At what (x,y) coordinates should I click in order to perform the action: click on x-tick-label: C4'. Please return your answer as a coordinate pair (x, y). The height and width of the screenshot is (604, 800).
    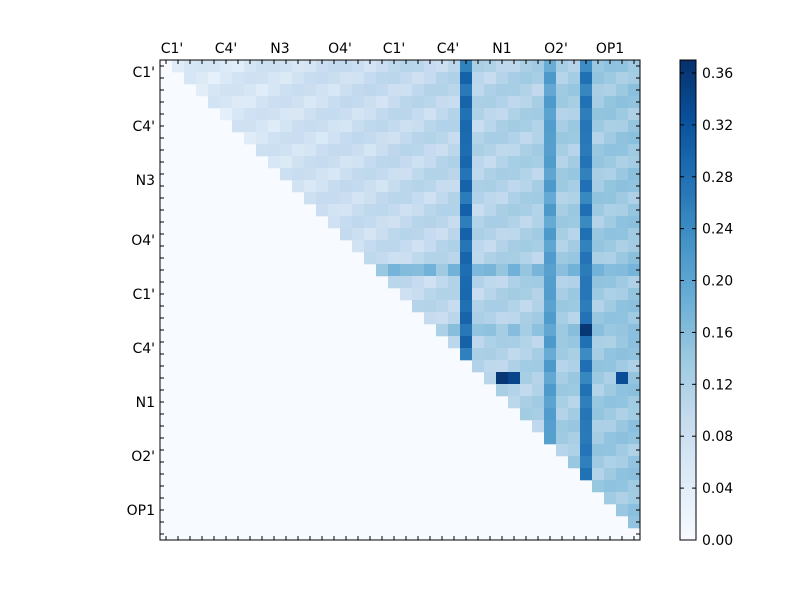
    Looking at the image, I should click on (226, 49).